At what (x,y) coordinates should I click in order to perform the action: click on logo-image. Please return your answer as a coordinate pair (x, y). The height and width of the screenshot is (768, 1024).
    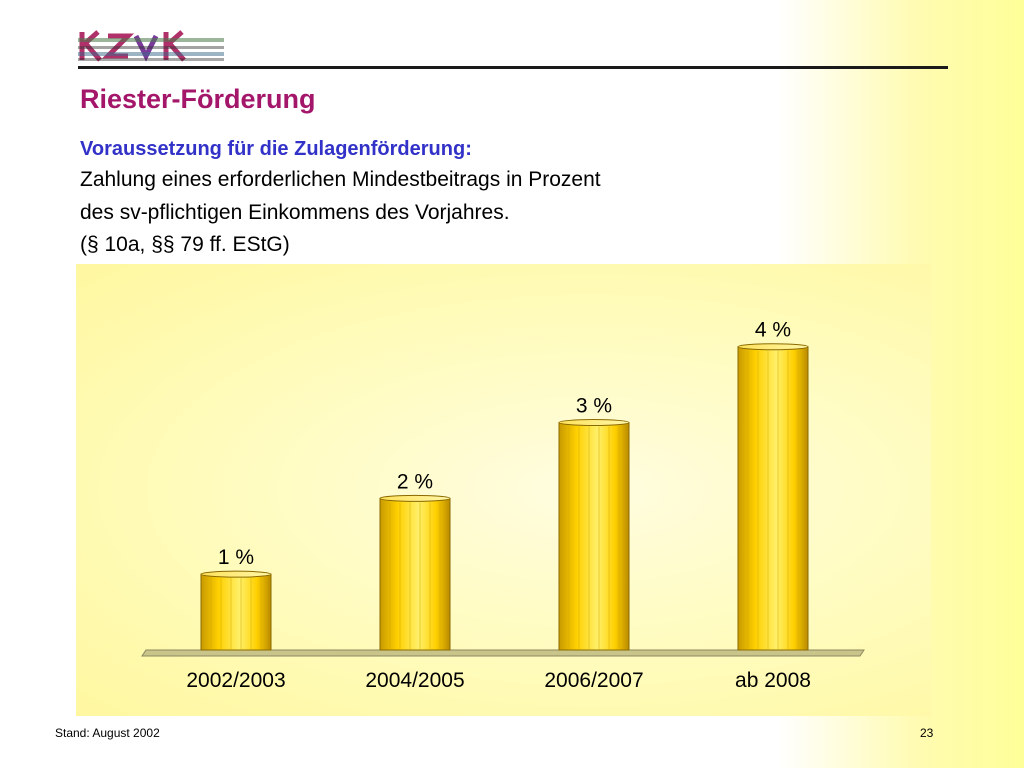
    Looking at the image, I should click on (151, 45).